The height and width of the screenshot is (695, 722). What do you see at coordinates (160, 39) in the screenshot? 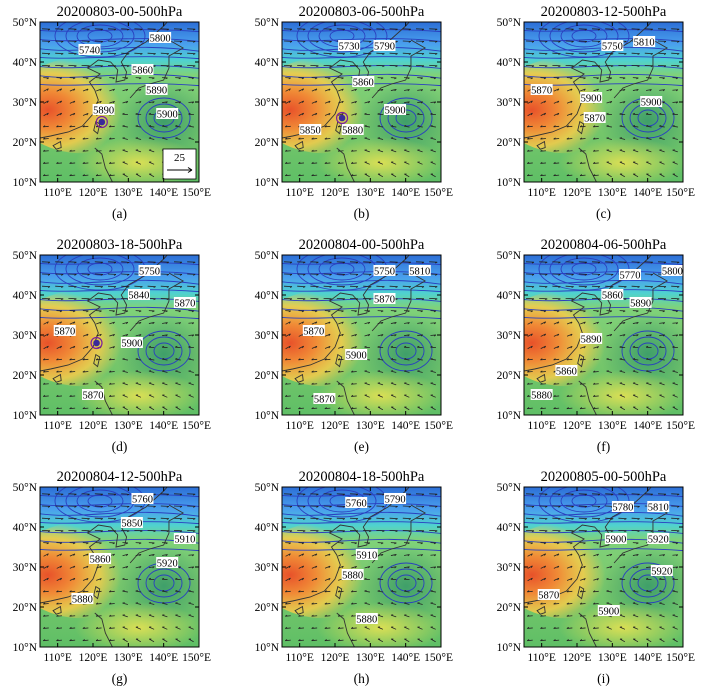
I see `contour-label: 5800` at bounding box center [160, 39].